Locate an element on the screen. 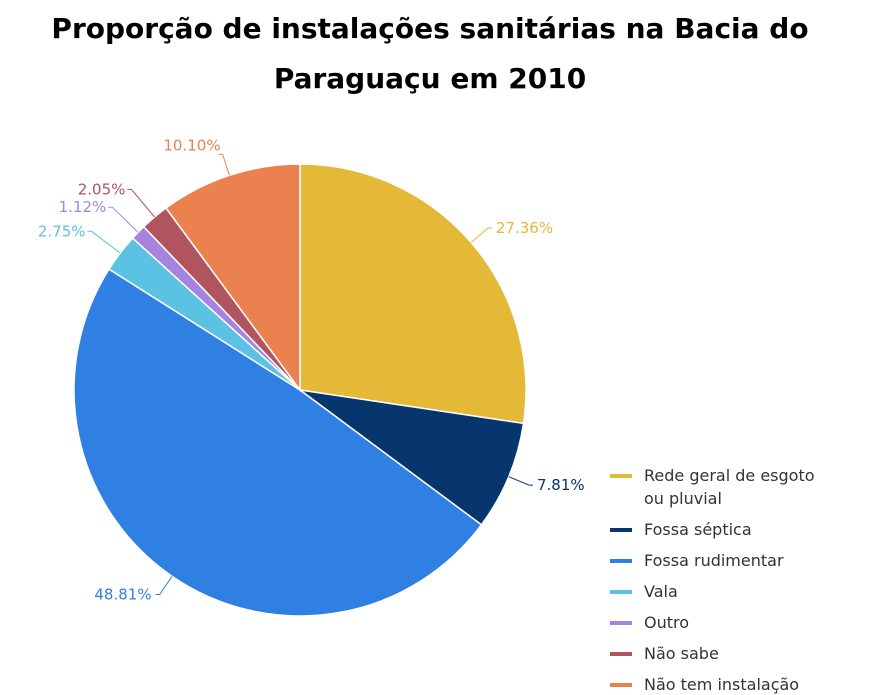 This screenshot has height=695, width=891. leader-line-rede-geral-de-esgoto-ou-pluvial is located at coordinates (481, 235).